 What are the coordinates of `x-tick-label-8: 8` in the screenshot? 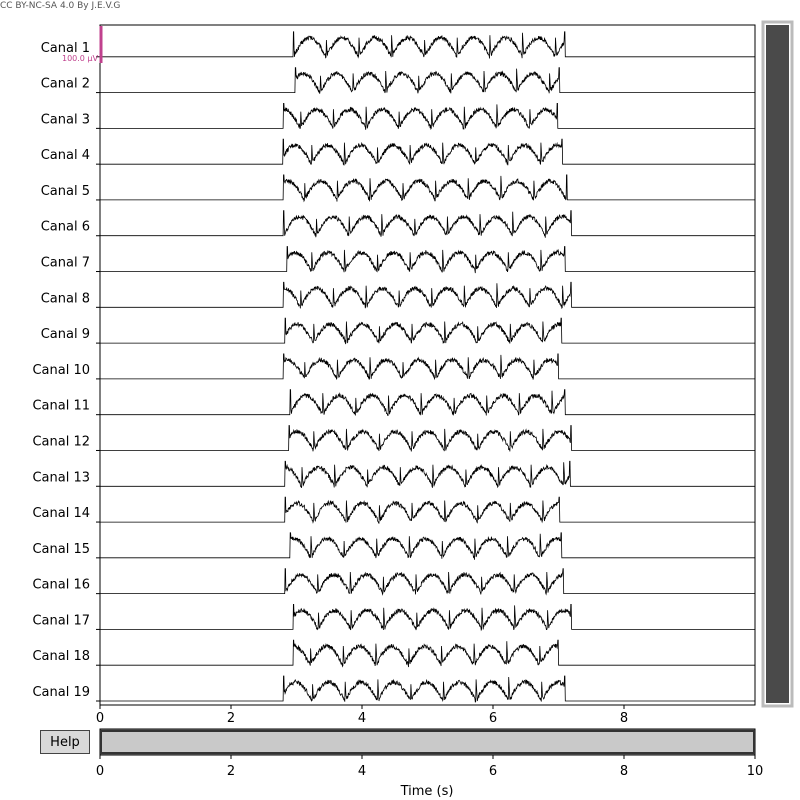 It's located at (624, 718).